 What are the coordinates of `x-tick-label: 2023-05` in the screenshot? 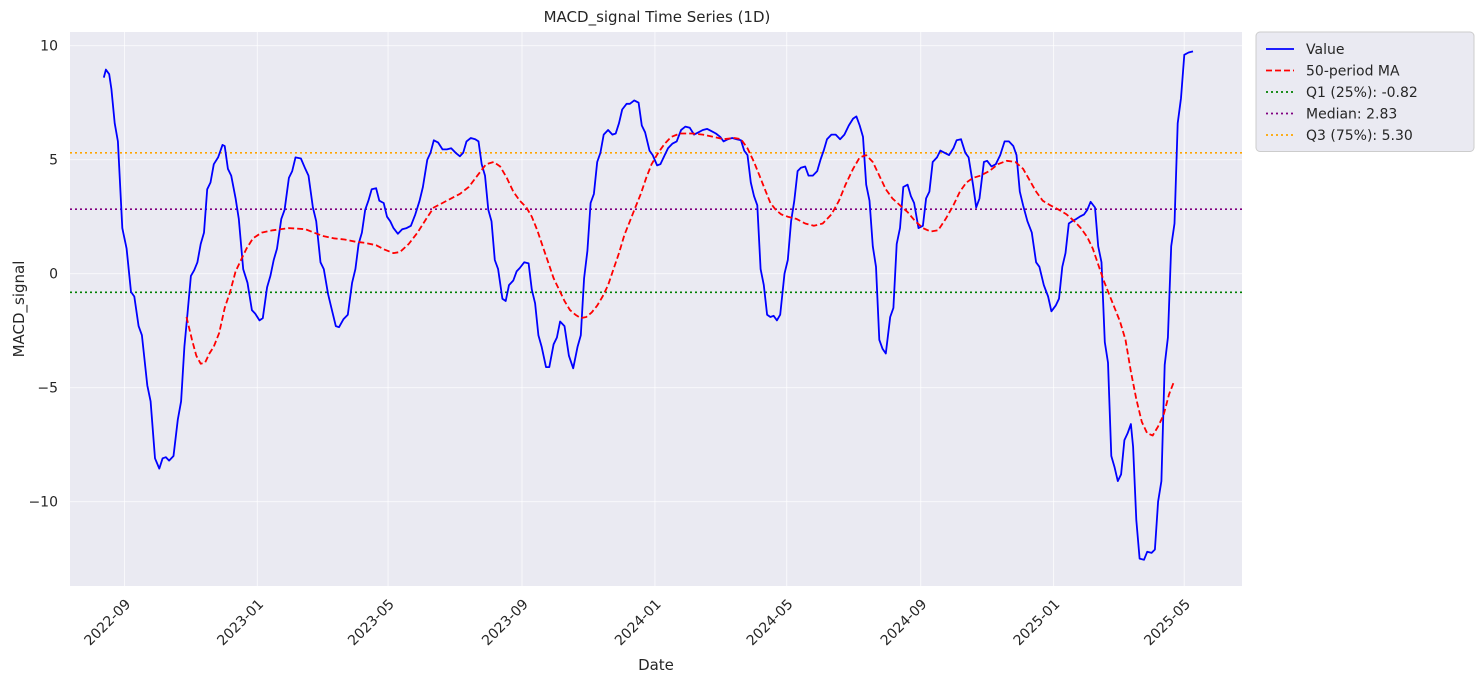 It's located at (371, 622).